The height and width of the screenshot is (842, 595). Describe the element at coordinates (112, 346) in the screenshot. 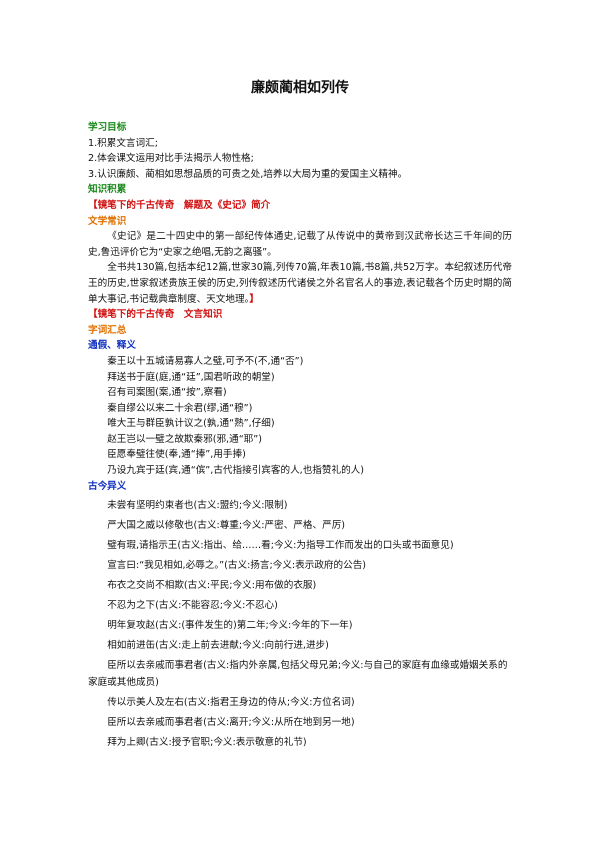

I see `group-heading: 通假、释义` at that location.